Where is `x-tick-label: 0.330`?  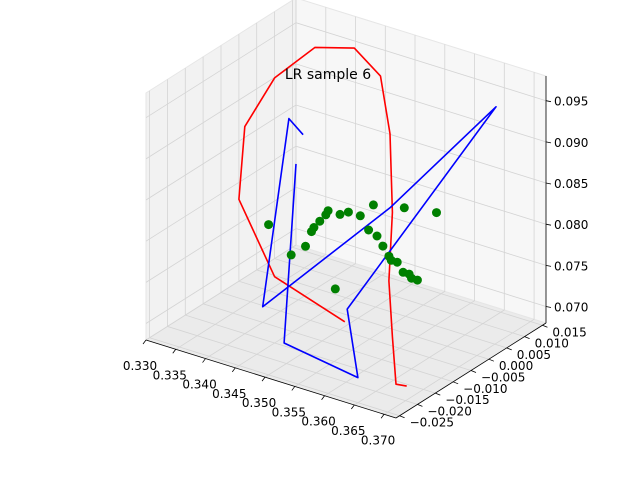
x-tick-label: 0.330 is located at coordinates (140, 366).